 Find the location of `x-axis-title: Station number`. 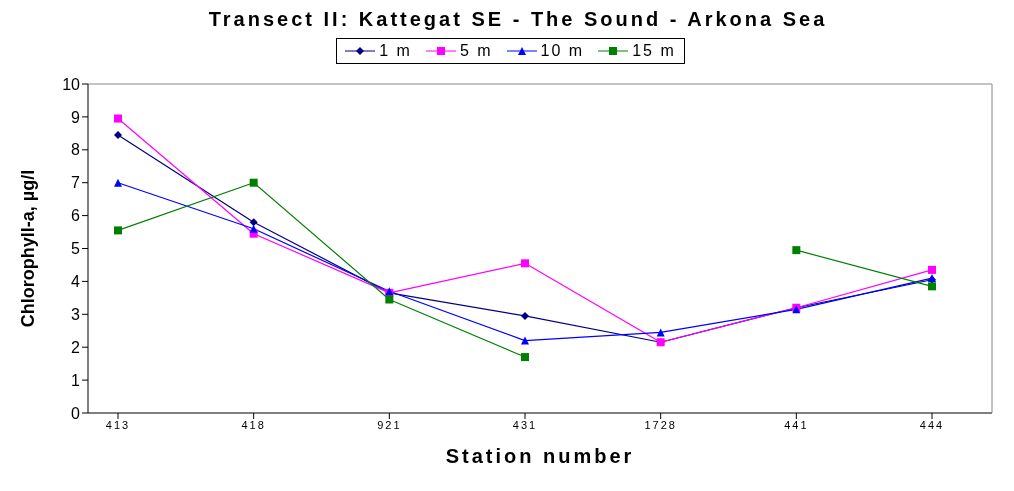

x-axis-title: Station number is located at coordinates (540, 456).